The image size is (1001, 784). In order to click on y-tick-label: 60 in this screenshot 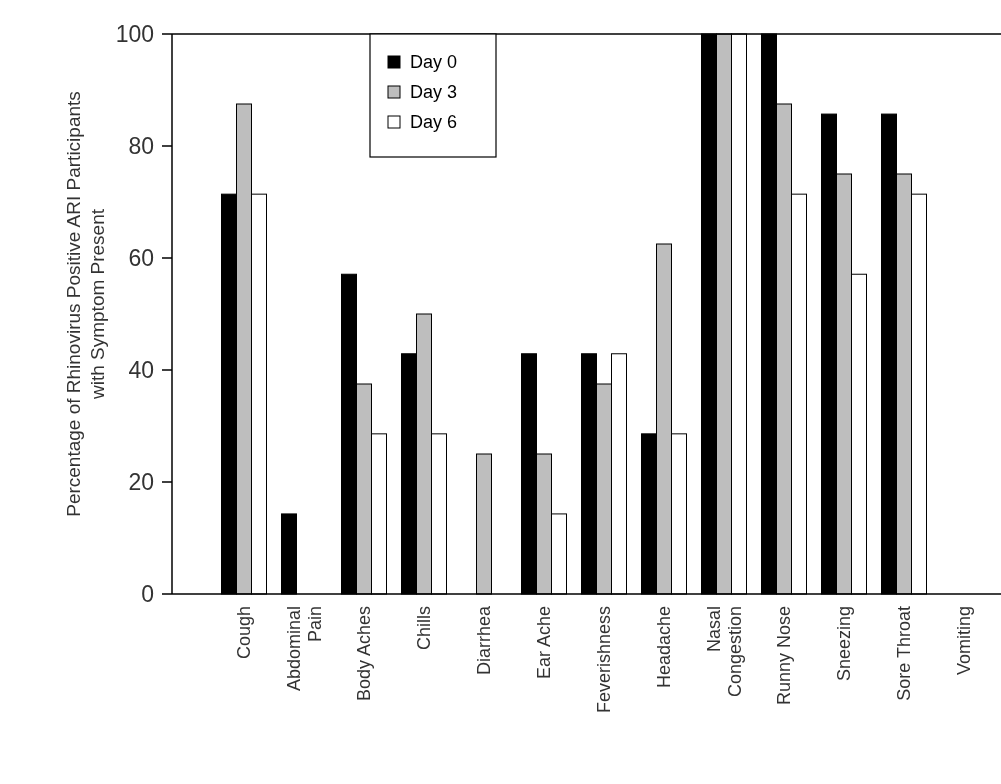, I will do `click(141, 258)`.